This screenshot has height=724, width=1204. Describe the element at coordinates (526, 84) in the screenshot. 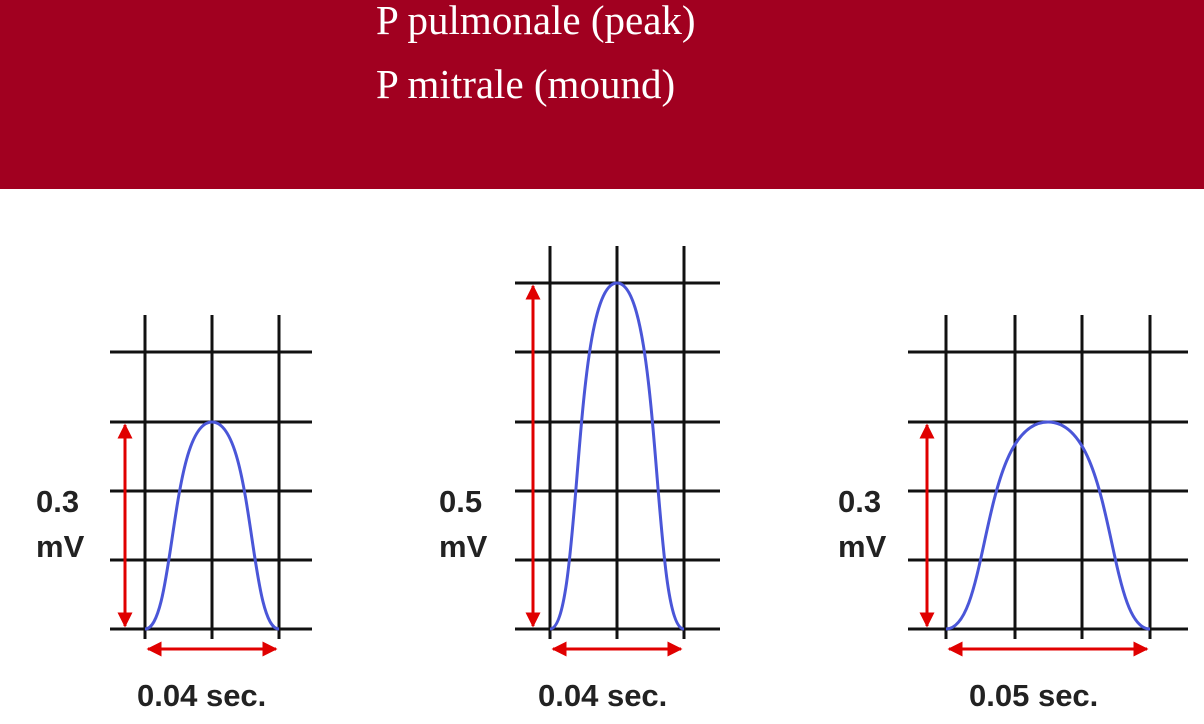

I see `title-line-mitrale: P mitrale (mound)` at that location.